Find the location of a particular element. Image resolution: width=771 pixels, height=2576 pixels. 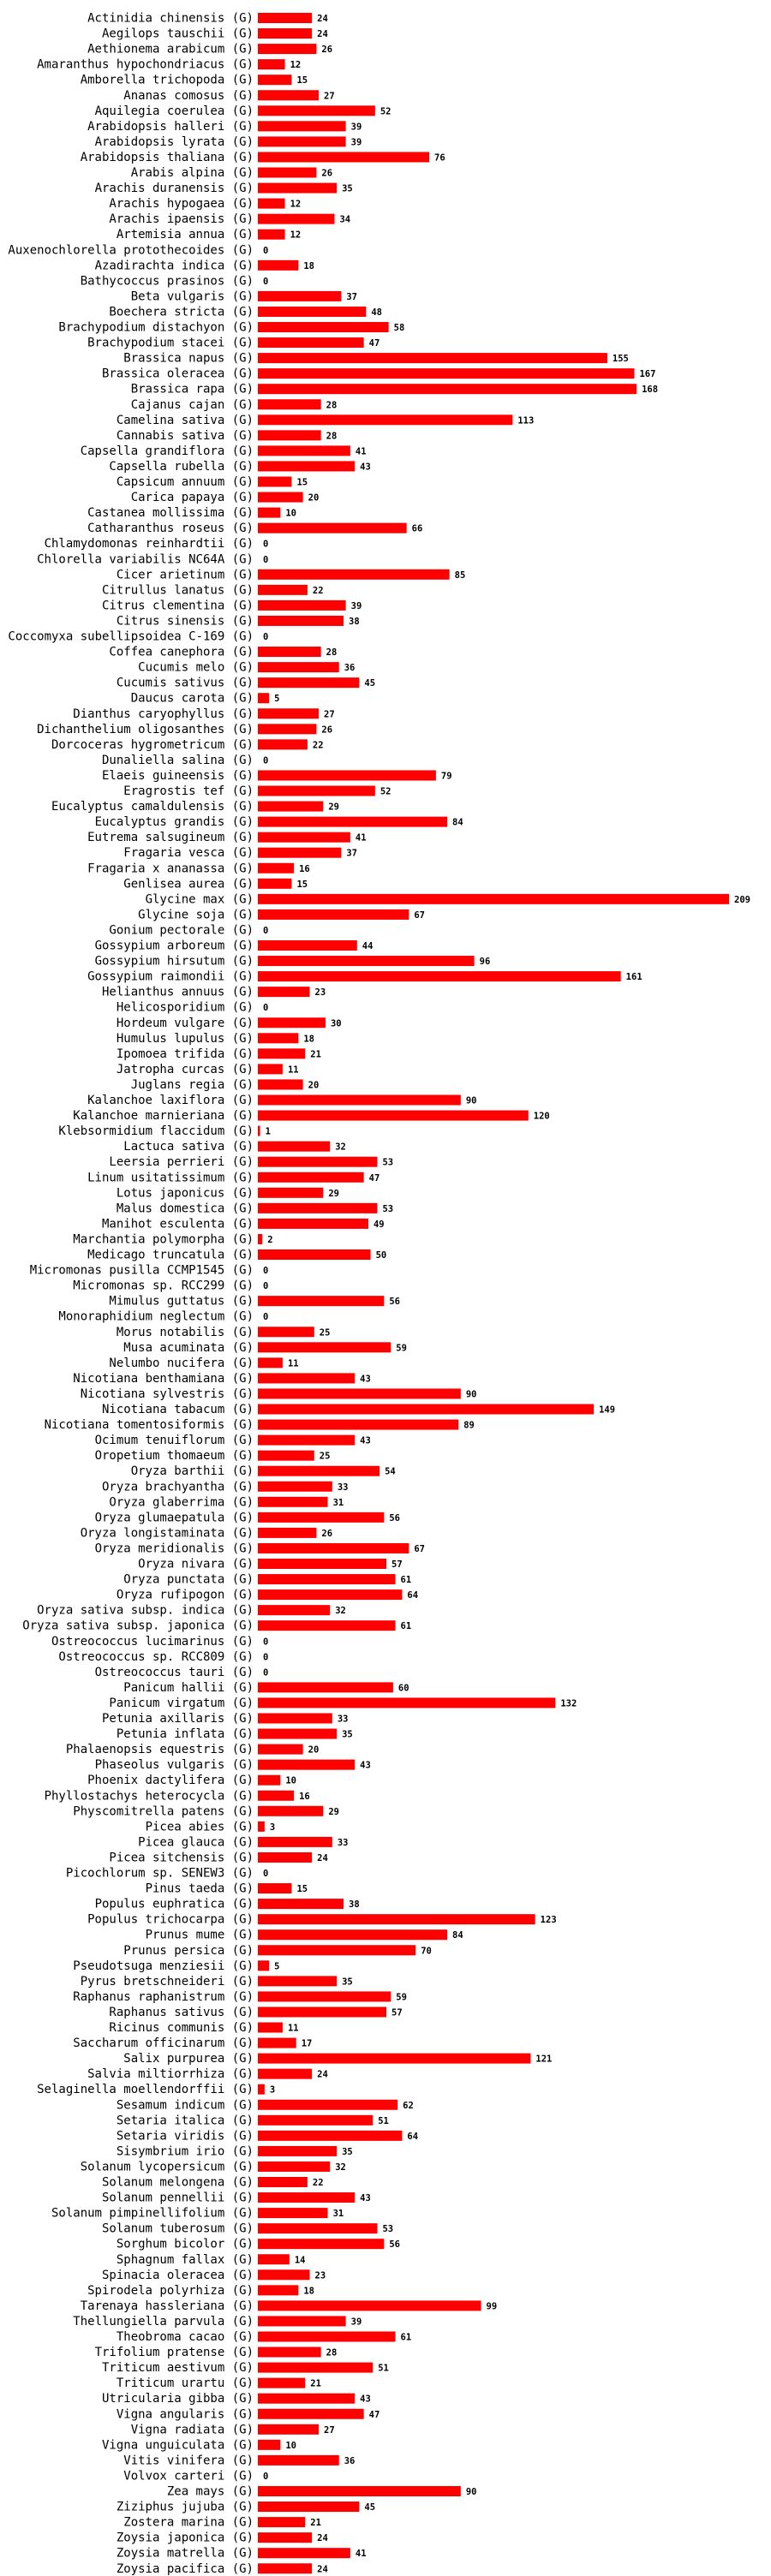

value-label: 25 is located at coordinates (325, 1457).